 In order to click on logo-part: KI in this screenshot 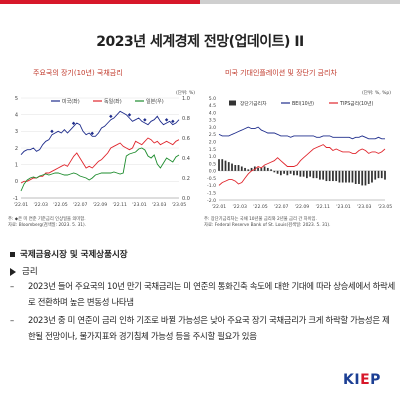, I will do `click(352, 380)`.